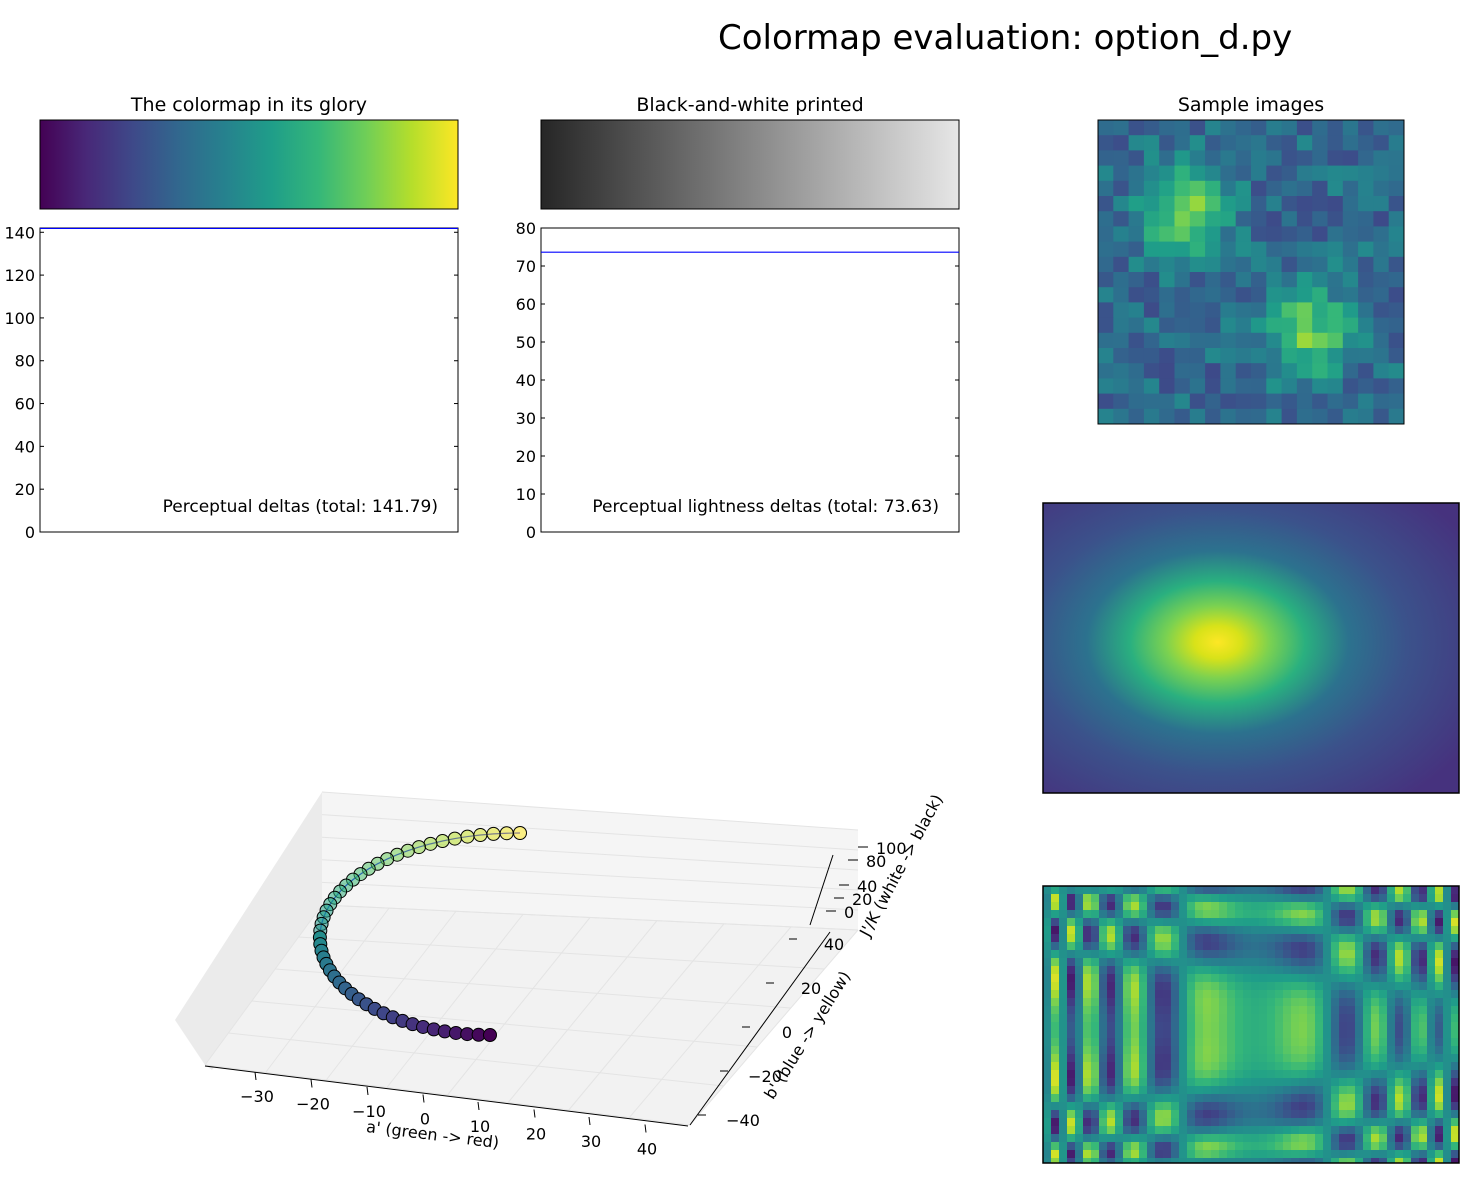 The width and height of the screenshot is (1473, 1200). Describe the element at coordinates (257, 1096) in the screenshot. I see `x-tick-label: −30` at that location.